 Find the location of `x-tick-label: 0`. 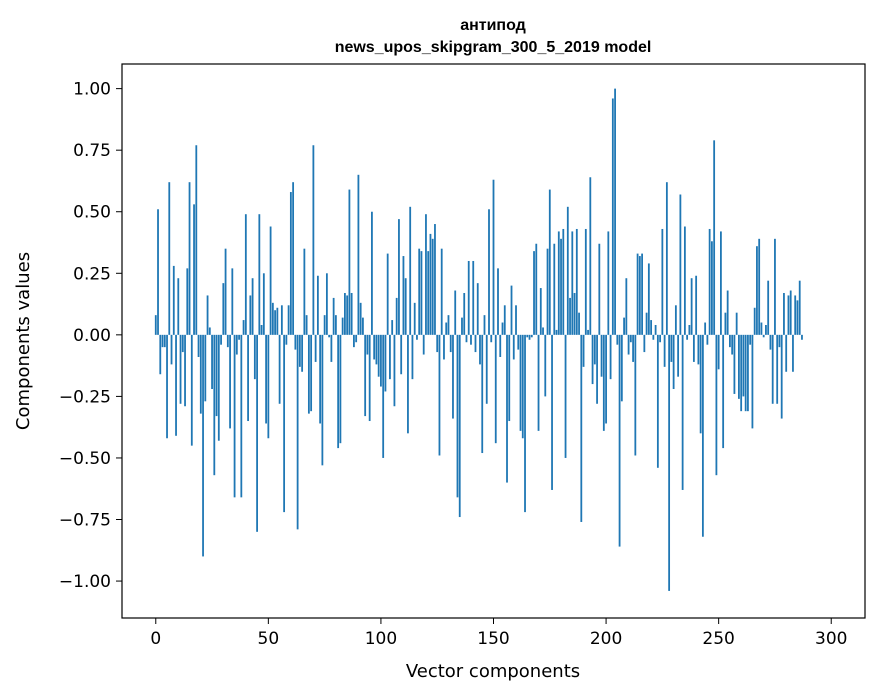

x-tick-label: 0 is located at coordinates (155, 639).